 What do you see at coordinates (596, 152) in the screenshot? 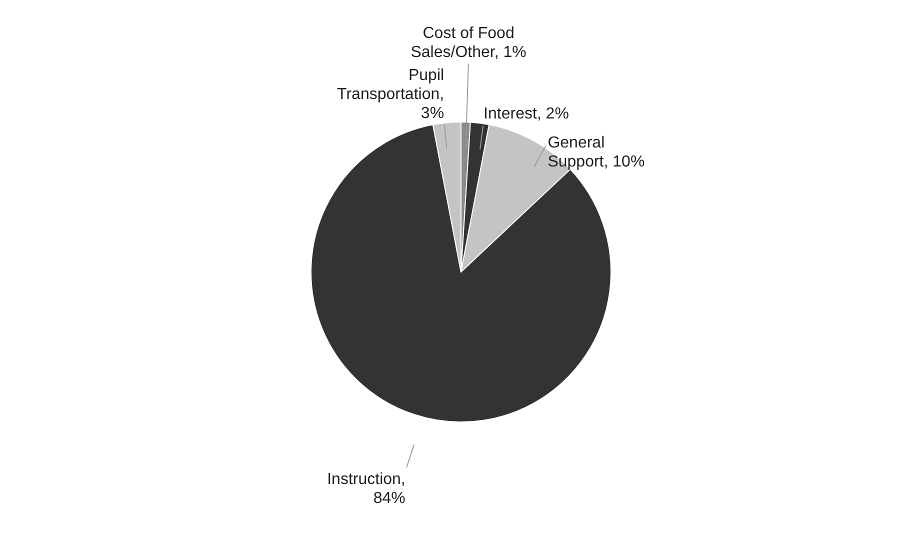
I see `slice-label: General Support, 10%` at bounding box center [596, 152].